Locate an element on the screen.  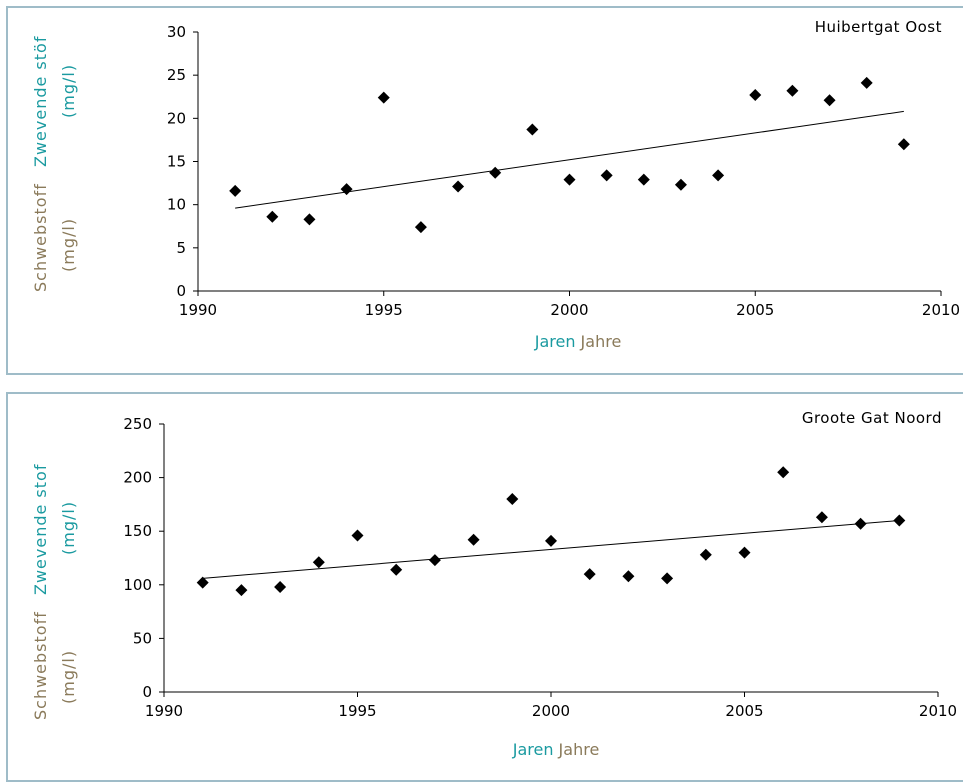
y-tick-label: 25 is located at coordinates (176, 75).